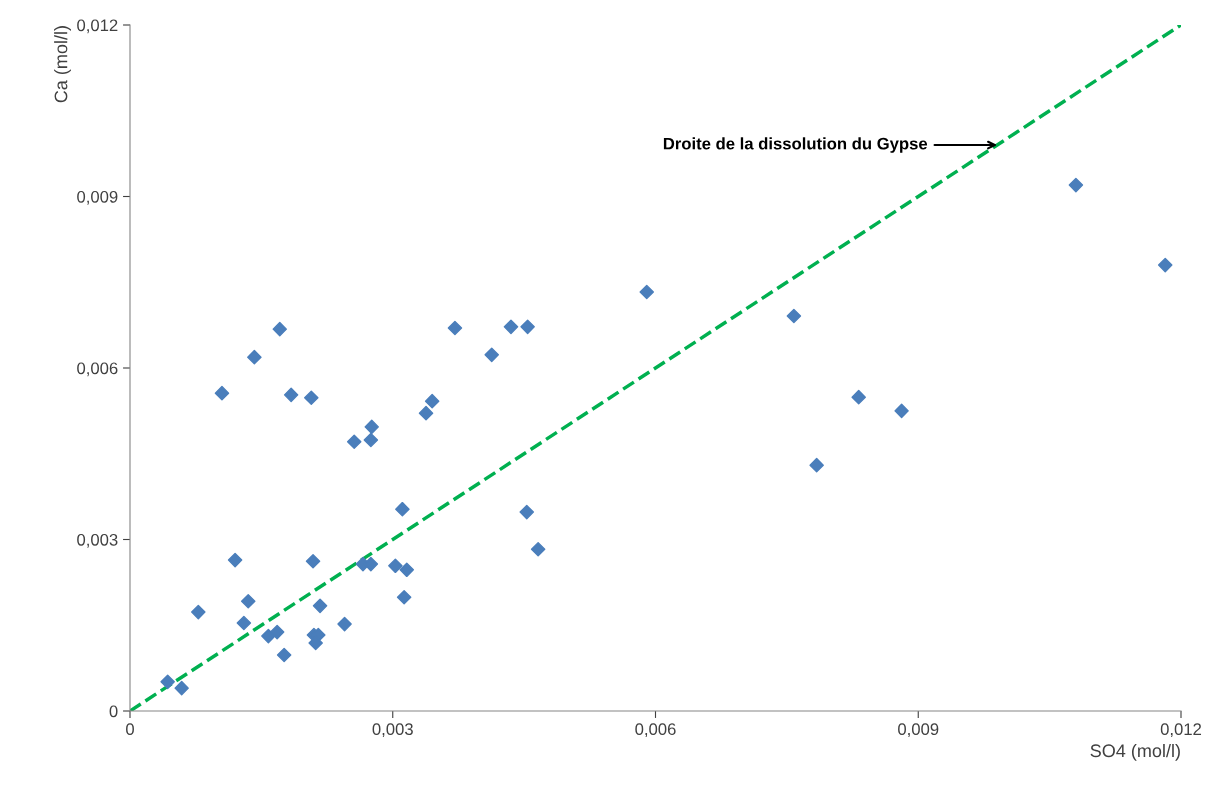 Image resolution: width=1214 pixels, height=791 pixels. Describe the element at coordinates (97, 369) in the screenshot. I see `y-tick-label: 0,006` at that location.